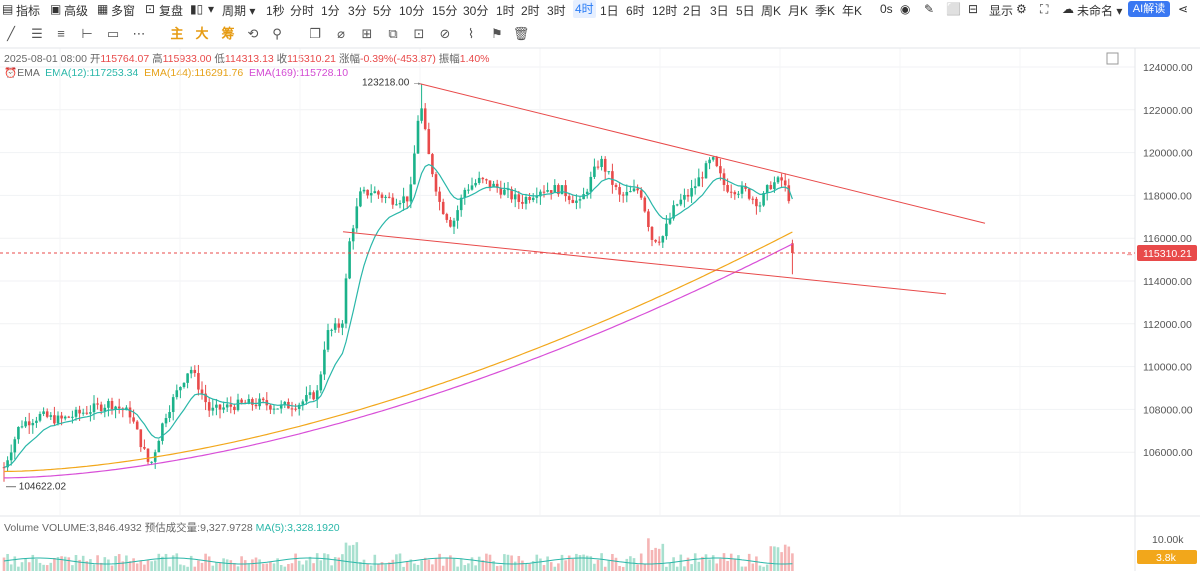 The image size is (1200, 571). Describe the element at coordinates (103, 9) in the screenshot. I see `window-icon: ▦` at that location.